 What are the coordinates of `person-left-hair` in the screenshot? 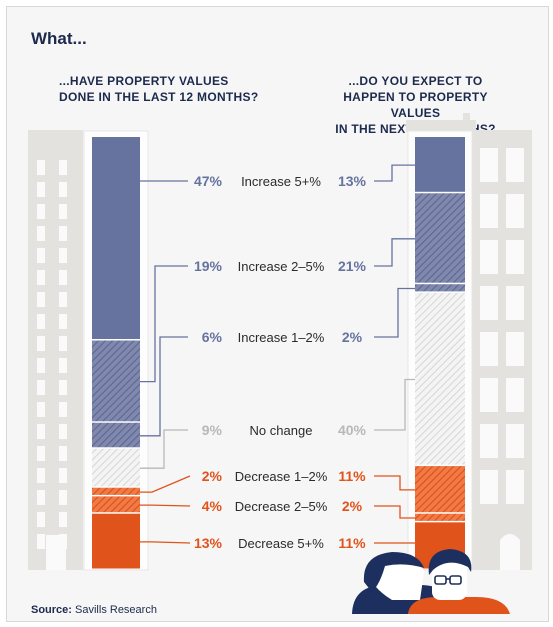 It's located at (393, 572).